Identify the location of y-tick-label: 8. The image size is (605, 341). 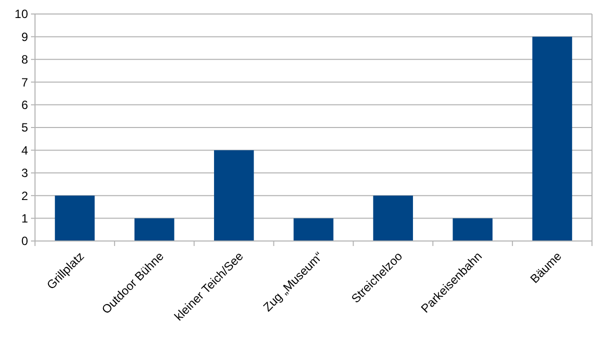
(24, 59).